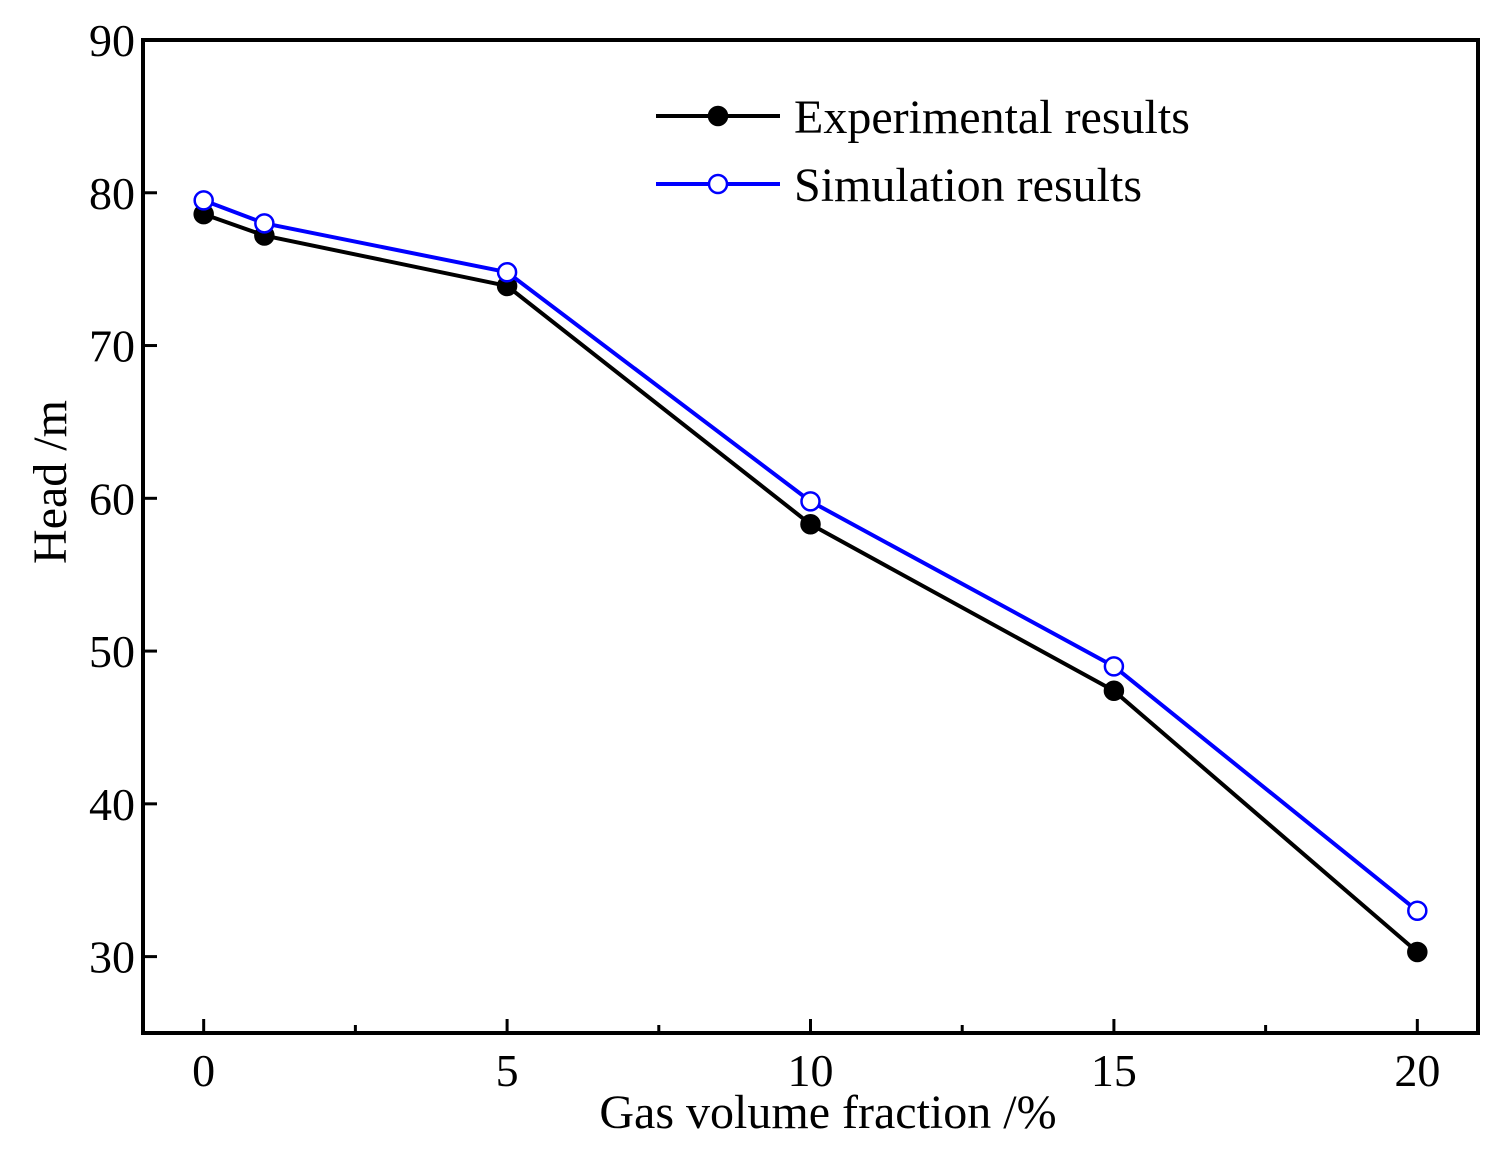  What do you see at coordinates (718, 116) in the screenshot?
I see `legend-marker-experimental-results` at bounding box center [718, 116].